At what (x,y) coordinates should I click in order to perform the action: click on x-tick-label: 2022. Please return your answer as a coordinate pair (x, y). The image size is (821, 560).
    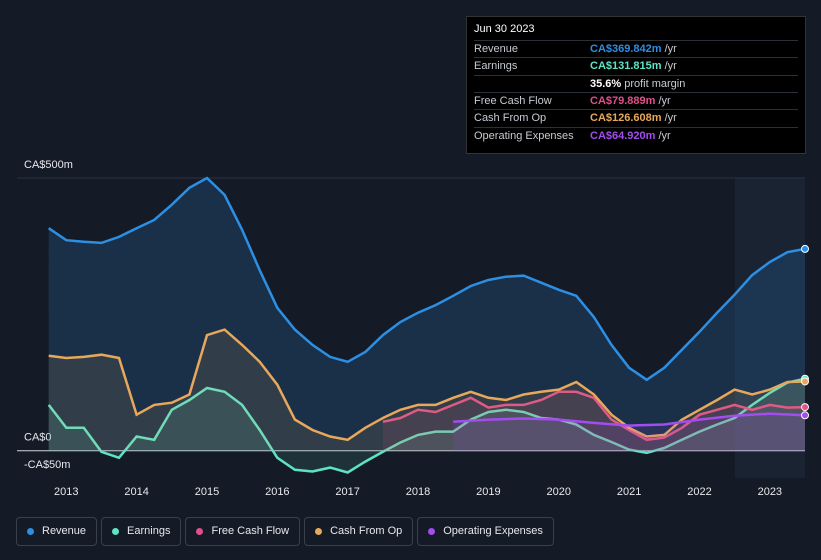
    Looking at the image, I should click on (699, 492).